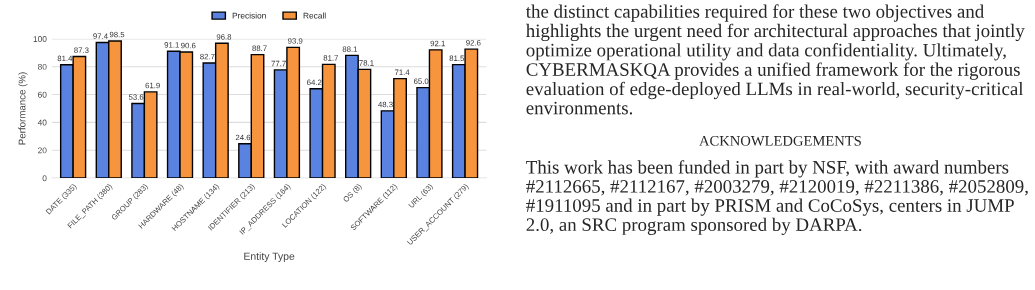  Describe the element at coordinates (42, 94) in the screenshot. I see `y-tick-label: 60` at that location.